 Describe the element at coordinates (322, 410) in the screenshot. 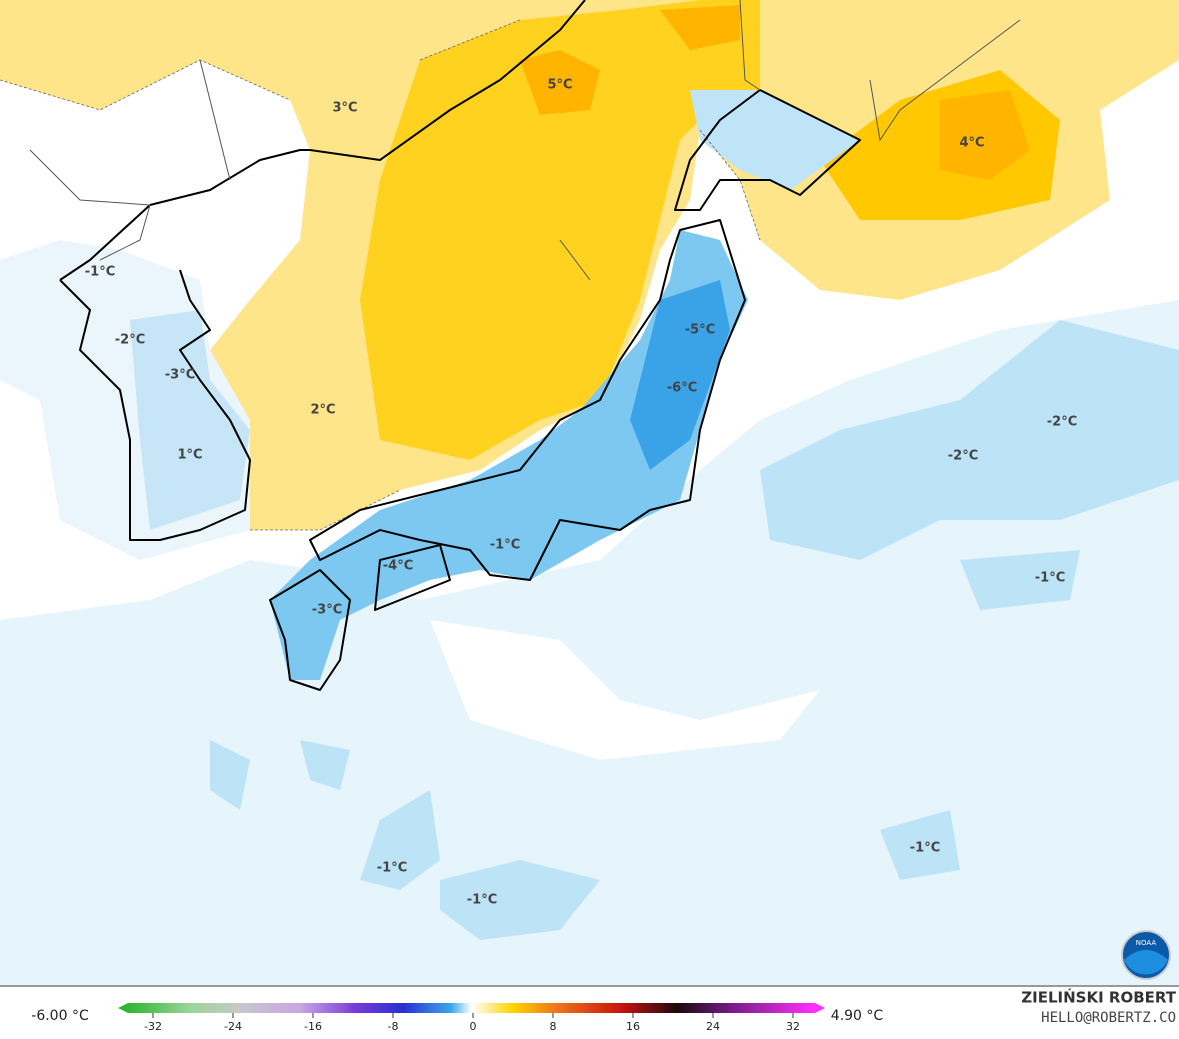

I see `contour-label: 2°C` at that location.